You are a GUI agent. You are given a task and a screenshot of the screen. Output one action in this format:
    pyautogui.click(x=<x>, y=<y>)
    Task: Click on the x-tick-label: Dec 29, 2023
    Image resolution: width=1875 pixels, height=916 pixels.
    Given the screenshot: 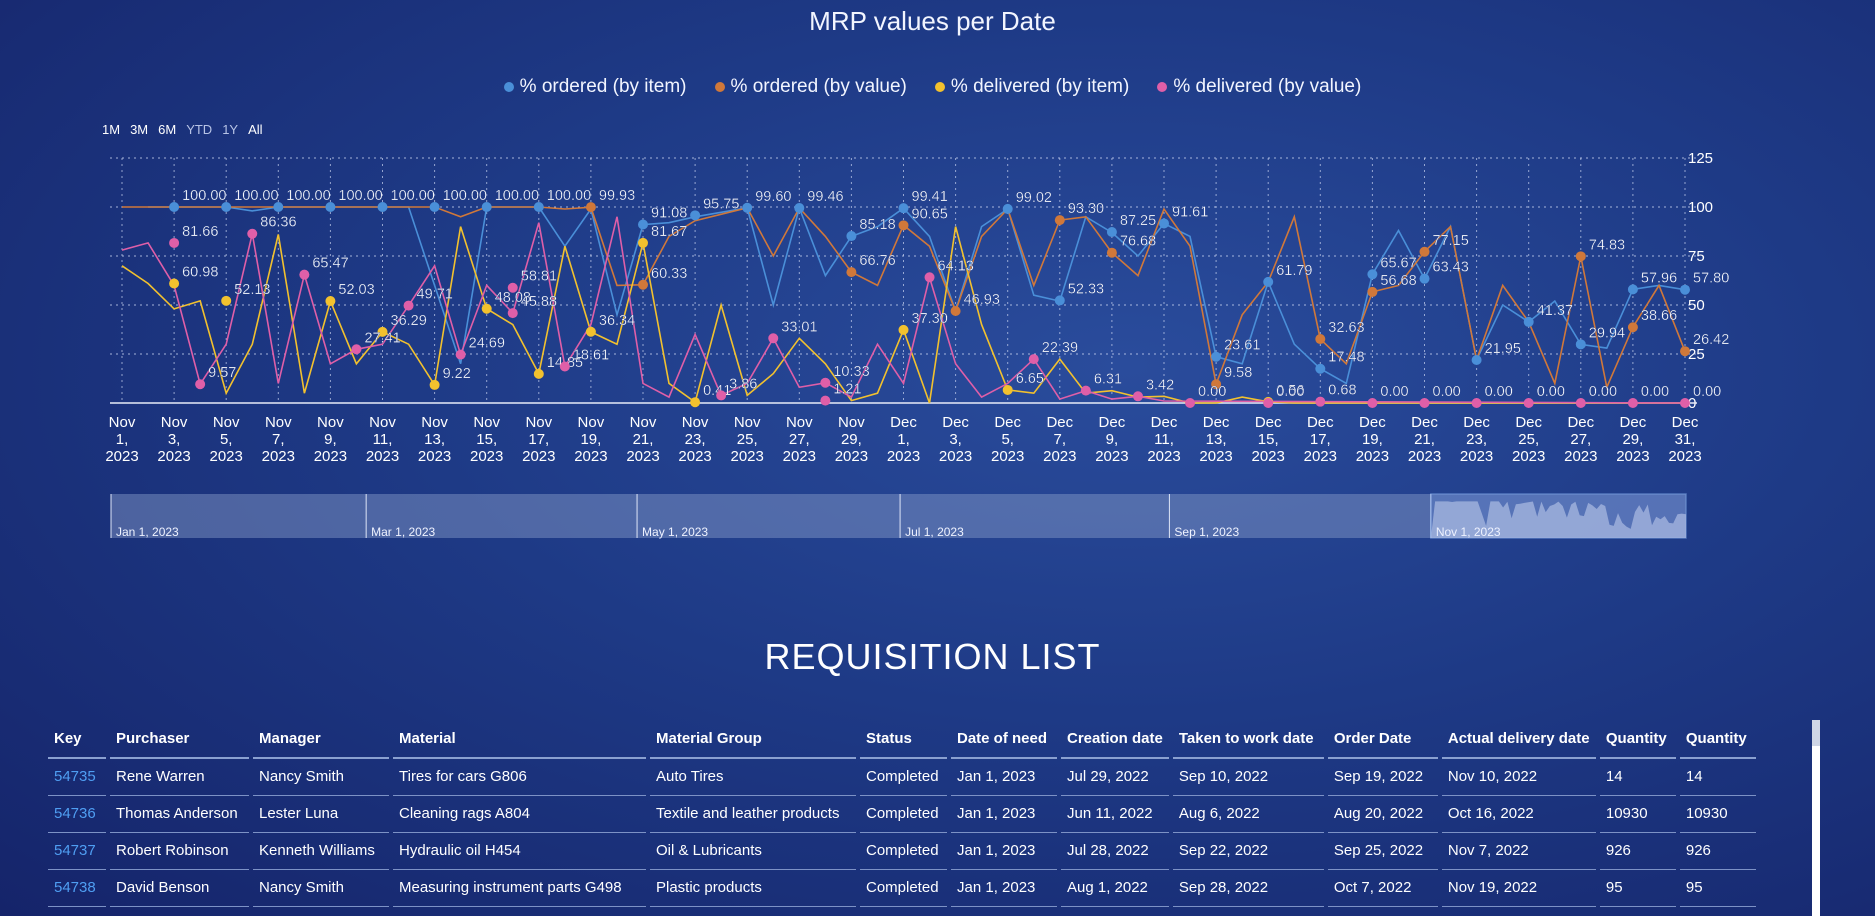 What is the action you would take?
    pyautogui.click(x=1632, y=439)
    